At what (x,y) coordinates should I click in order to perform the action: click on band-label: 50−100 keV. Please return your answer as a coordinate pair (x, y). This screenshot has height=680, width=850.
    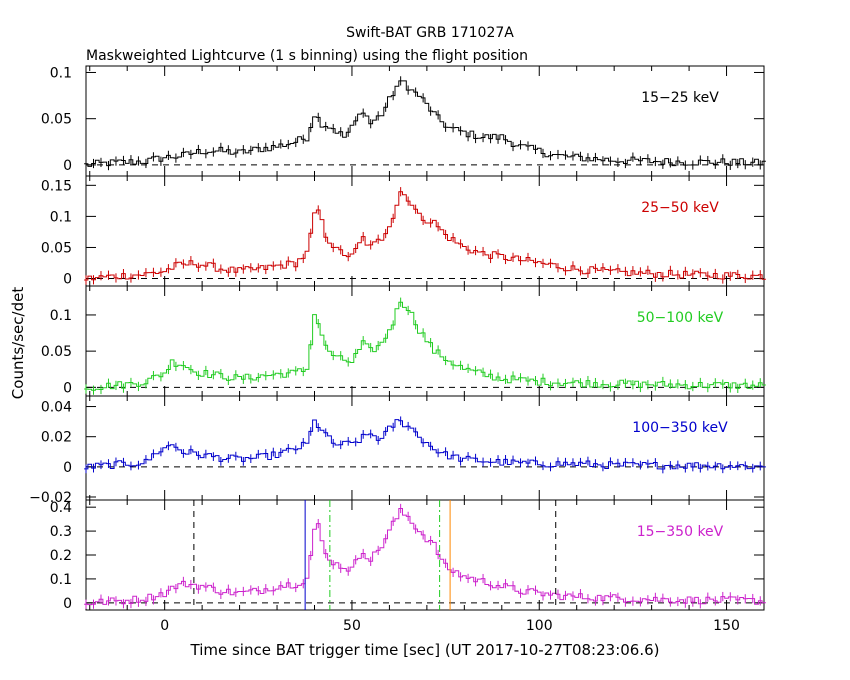
    Looking at the image, I should click on (680, 318).